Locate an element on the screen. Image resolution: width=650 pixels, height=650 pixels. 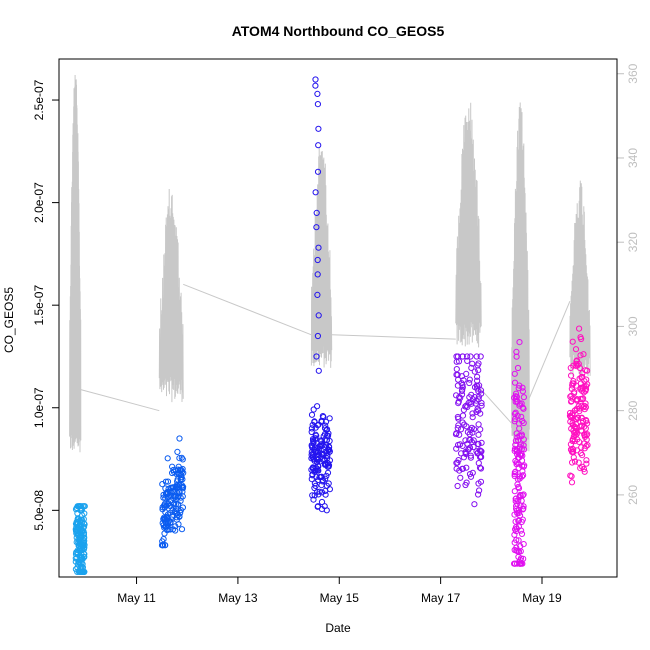
y2-tick-label: 300 is located at coordinates (633, 326).